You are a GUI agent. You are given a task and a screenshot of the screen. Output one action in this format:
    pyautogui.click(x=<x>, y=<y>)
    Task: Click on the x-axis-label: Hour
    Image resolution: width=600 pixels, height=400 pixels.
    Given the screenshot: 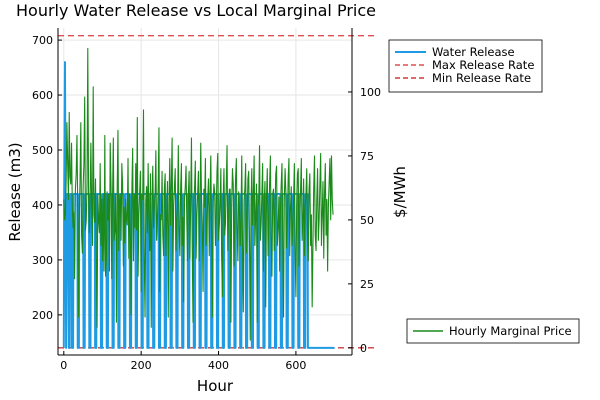 What is the action you would take?
    pyautogui.click(x=215, y=386)
    